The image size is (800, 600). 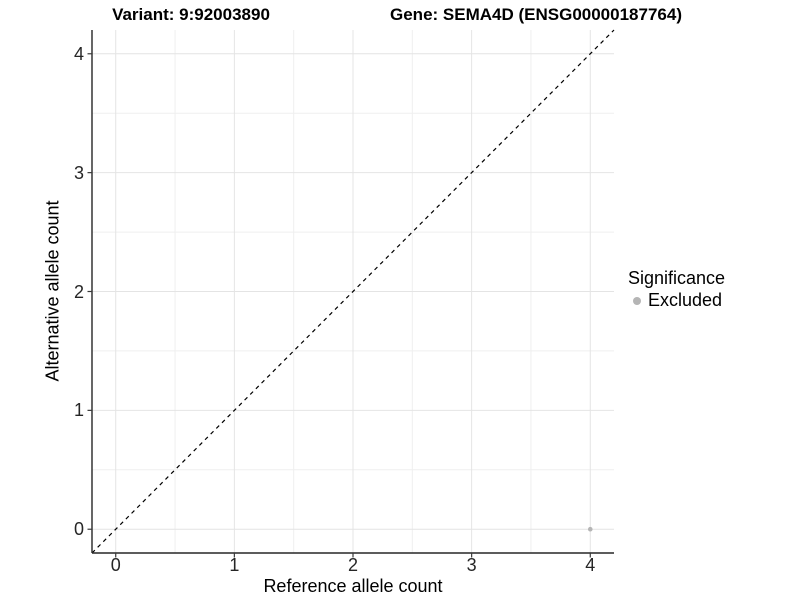 What do you see at coordinates (78, 53) in the screenshot?
I see `y-tick-label: 4` at bounding box center [78, 53].